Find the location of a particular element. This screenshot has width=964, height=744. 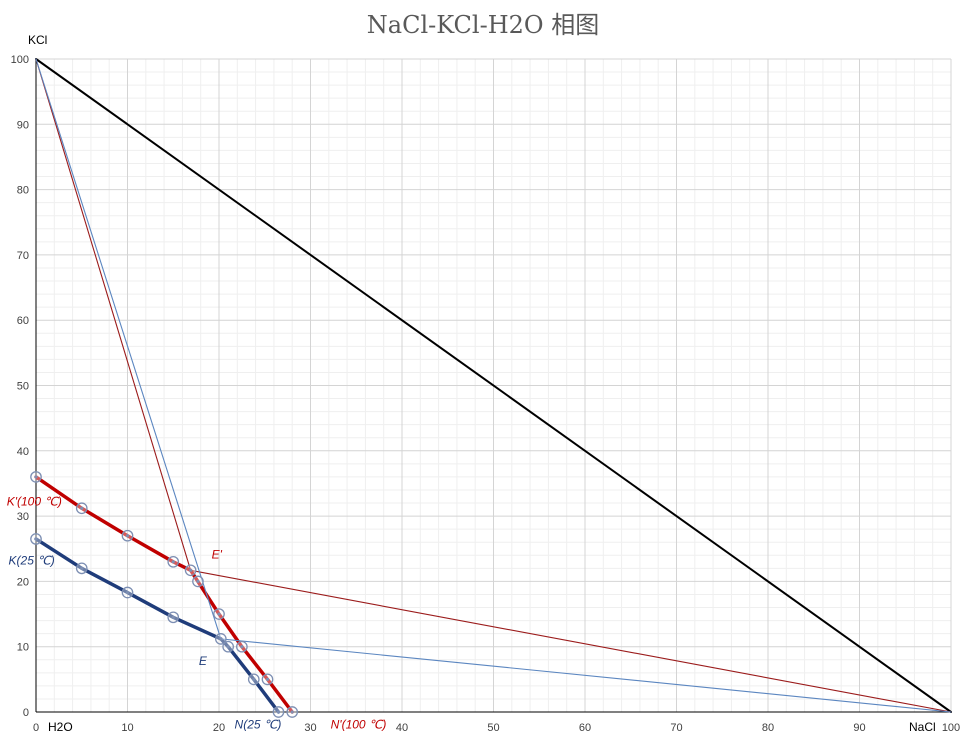

y-tick-label: 40 is located at coordinates (23, 452).